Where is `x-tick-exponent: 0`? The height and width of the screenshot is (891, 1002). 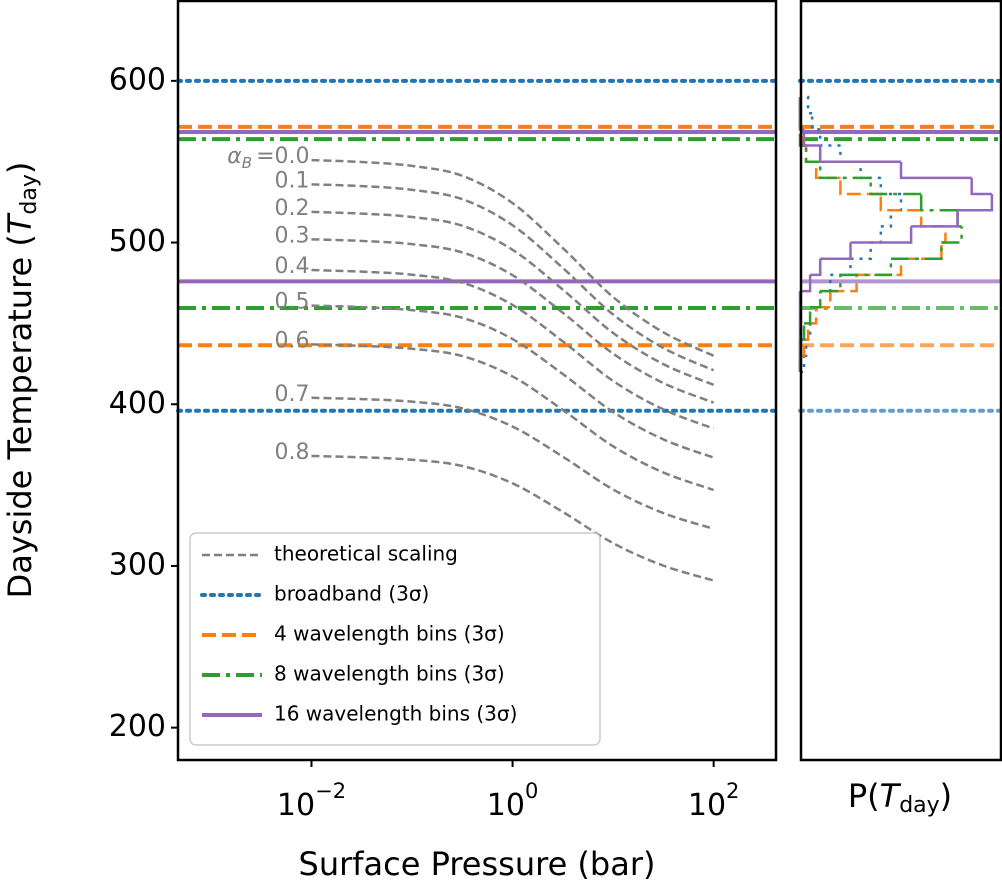
x-tick-exponent: 0 is located at coordinates (531, 791).